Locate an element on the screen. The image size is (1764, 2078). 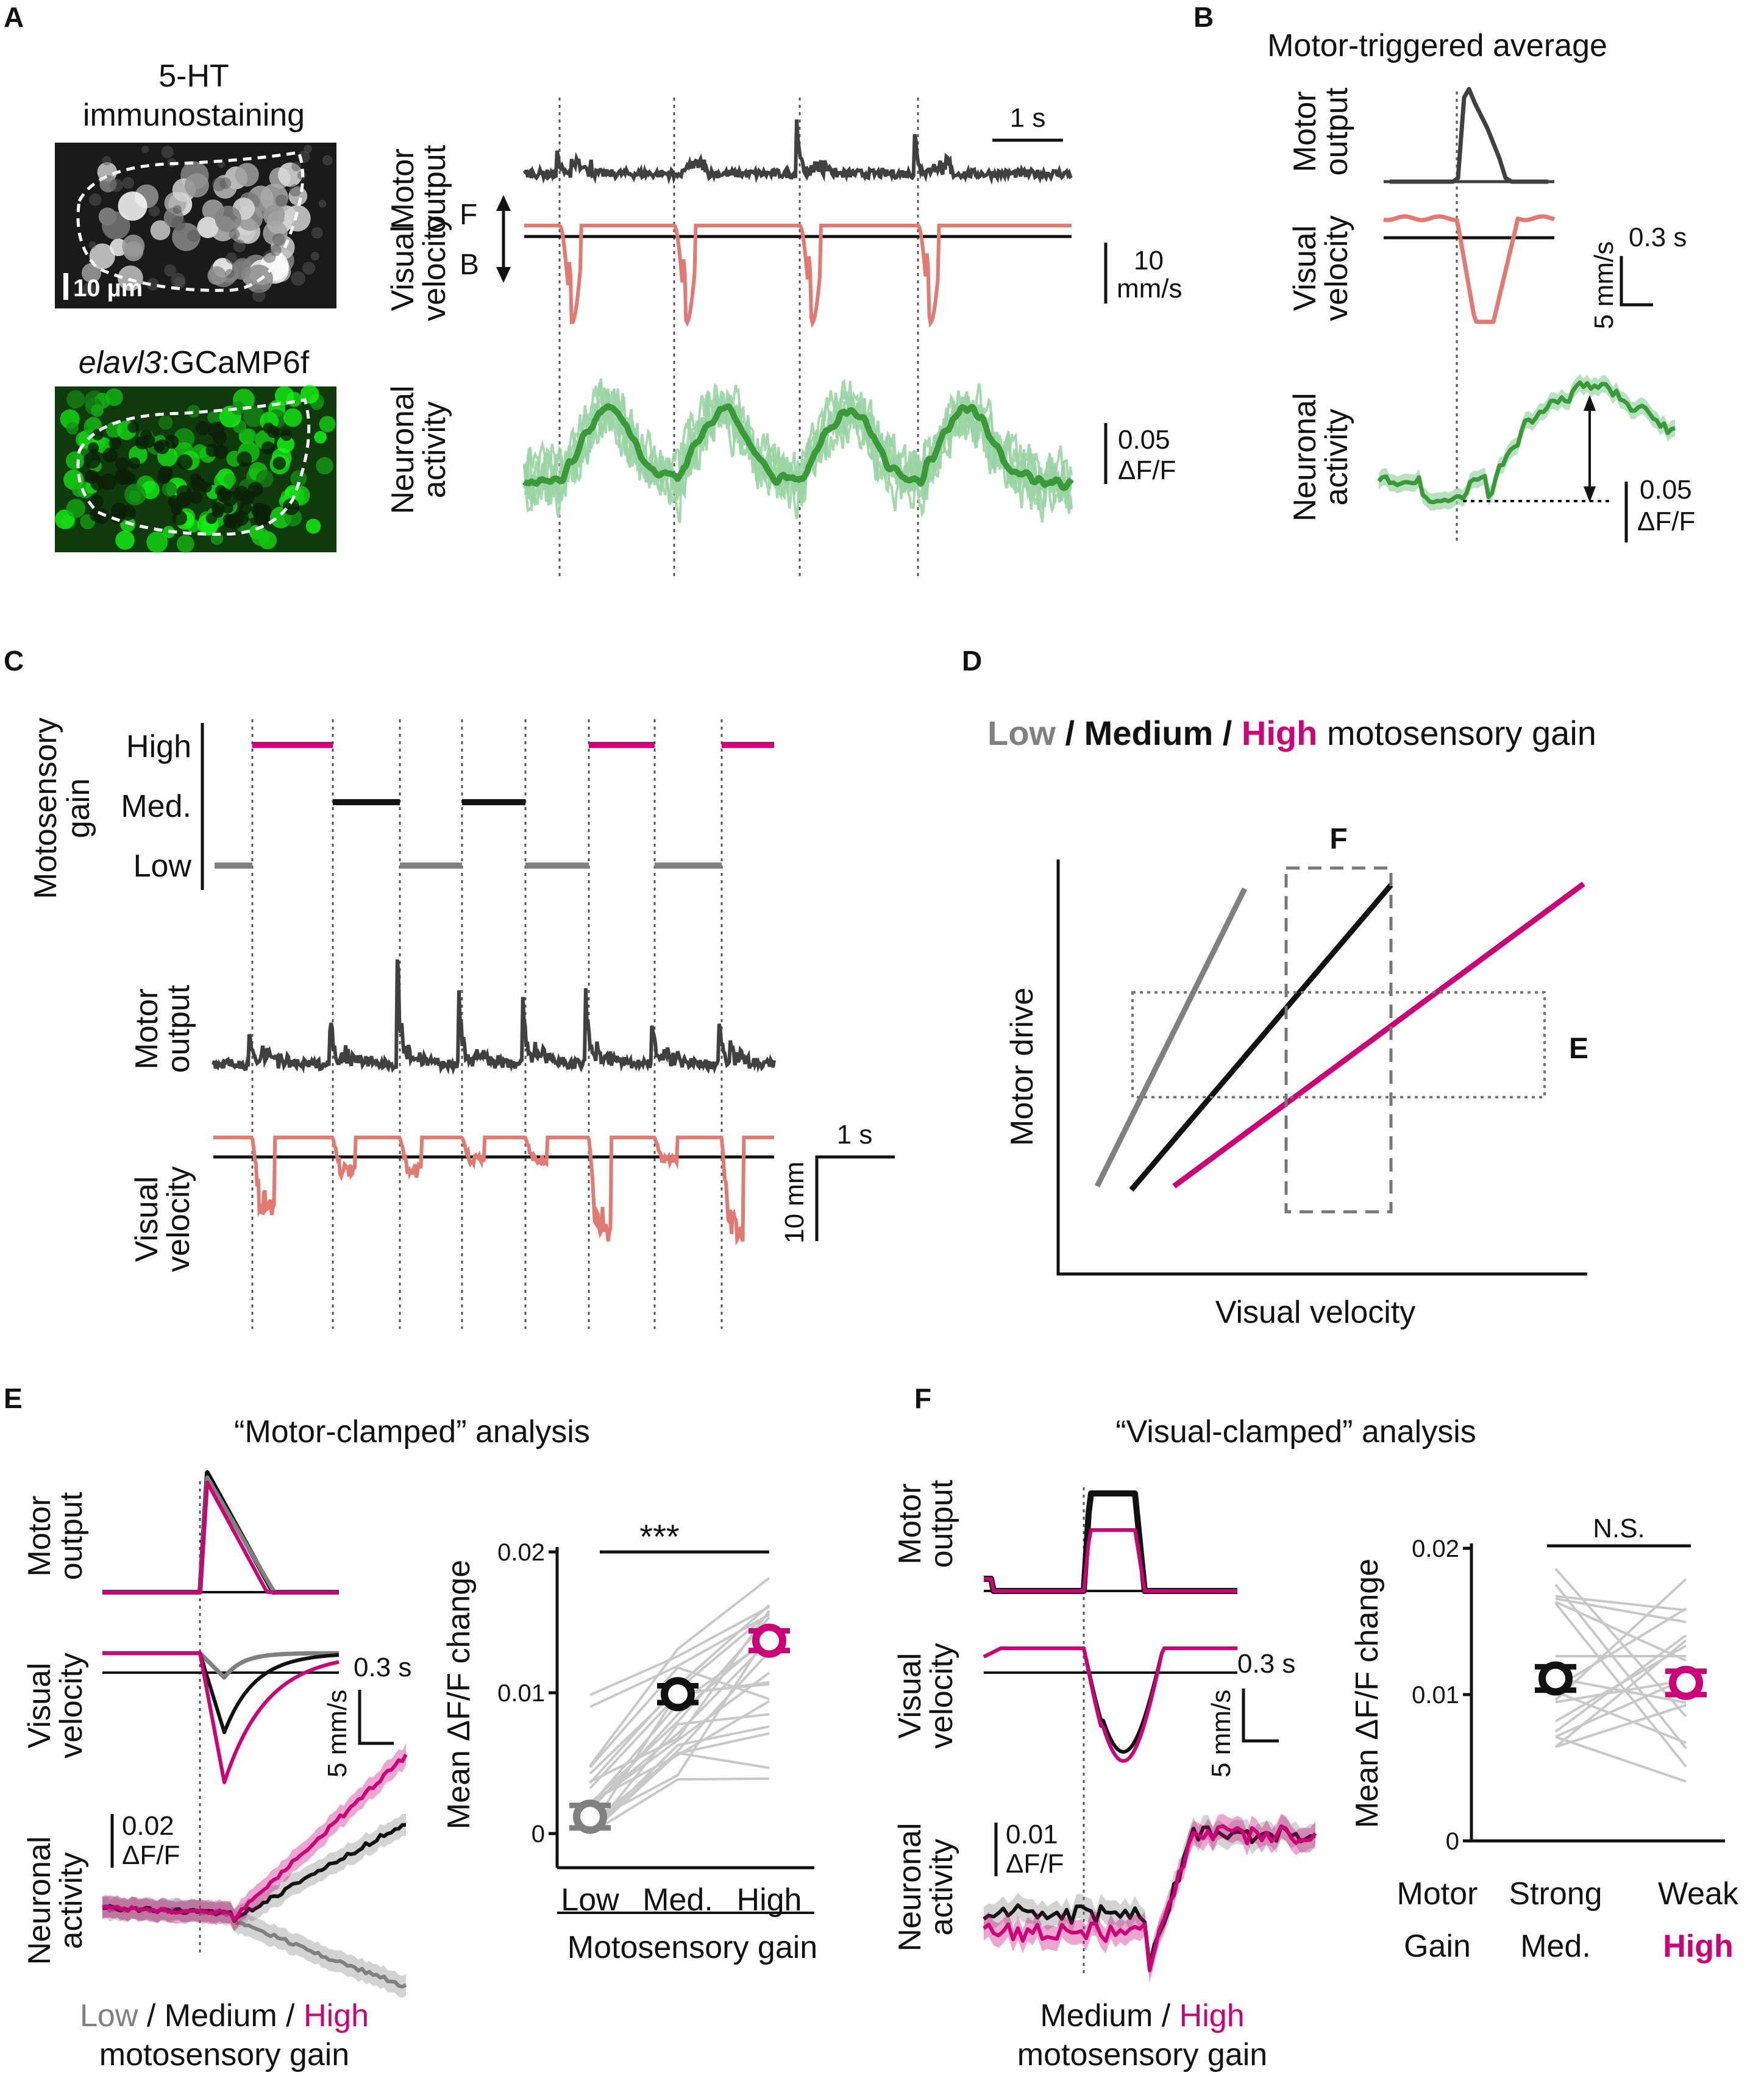
neuron-sem-medium is located at coordinates (254, 1872).